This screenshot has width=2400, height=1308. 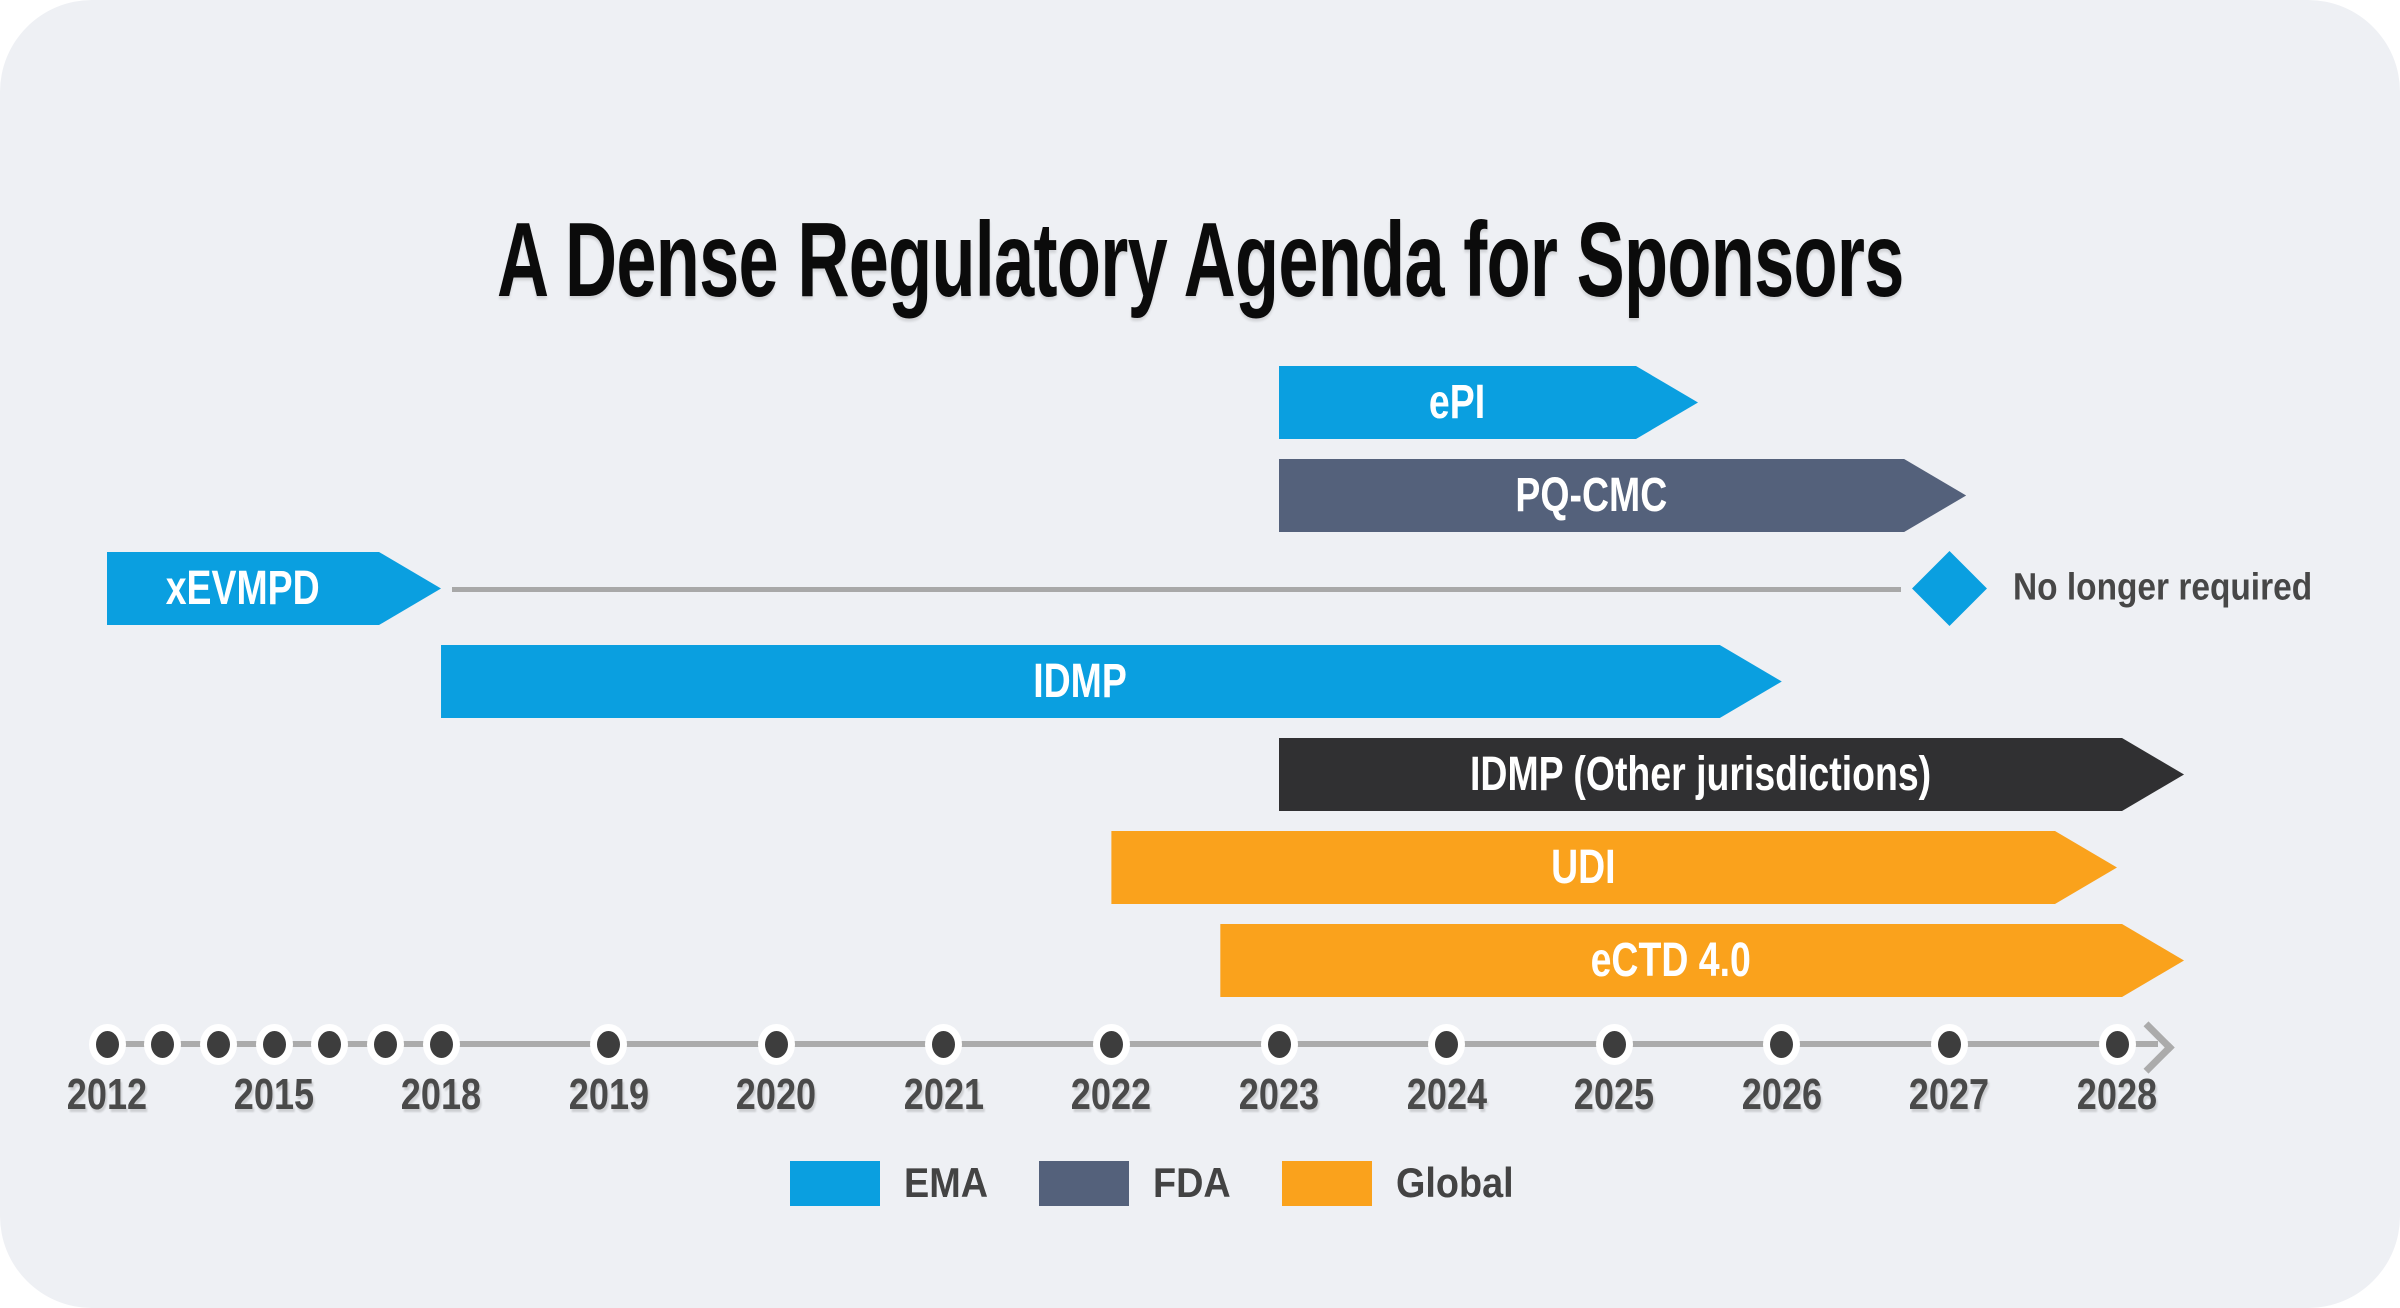 What do you see at coordinates (609, 1044) in the screenshot?
I see `axis-dot-2019` at bounding box center [609, 1044].